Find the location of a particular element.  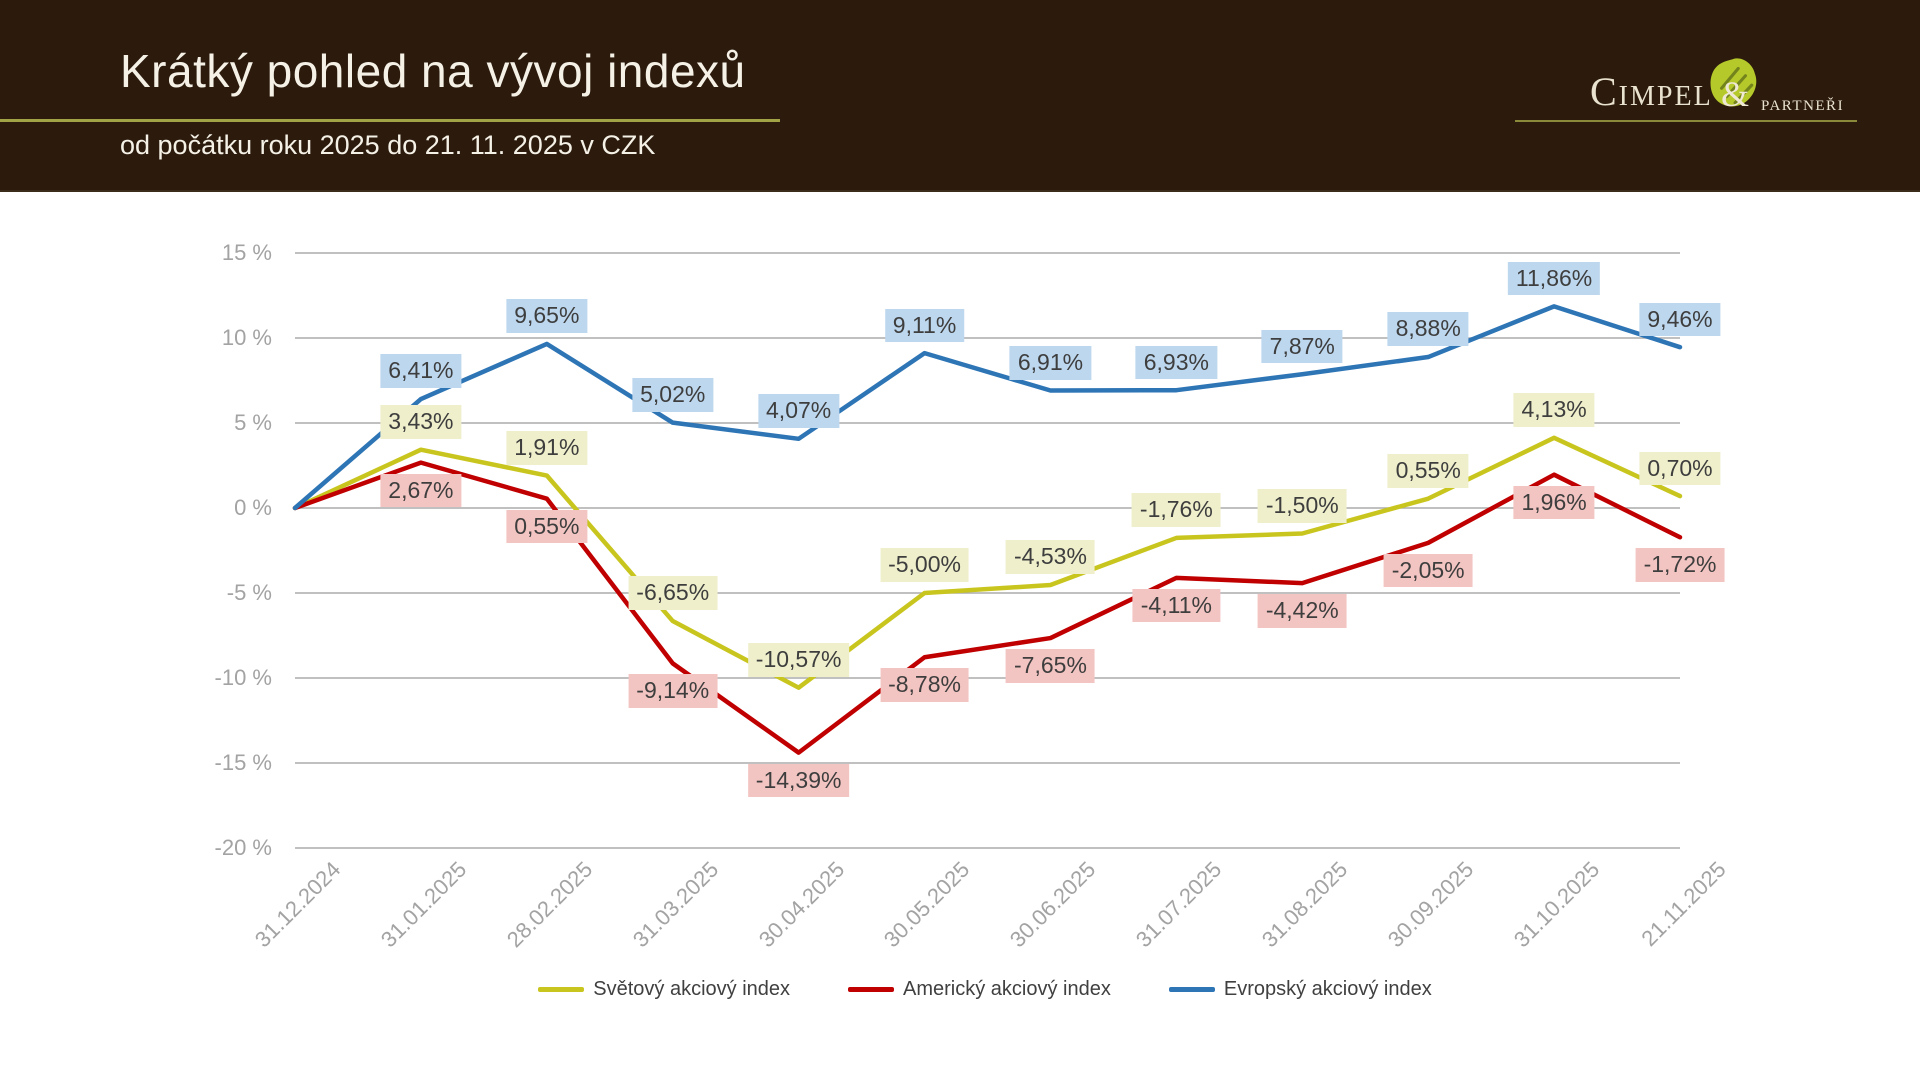

y-axis-tick-label: 15 % is located at coordinates (246, 252).